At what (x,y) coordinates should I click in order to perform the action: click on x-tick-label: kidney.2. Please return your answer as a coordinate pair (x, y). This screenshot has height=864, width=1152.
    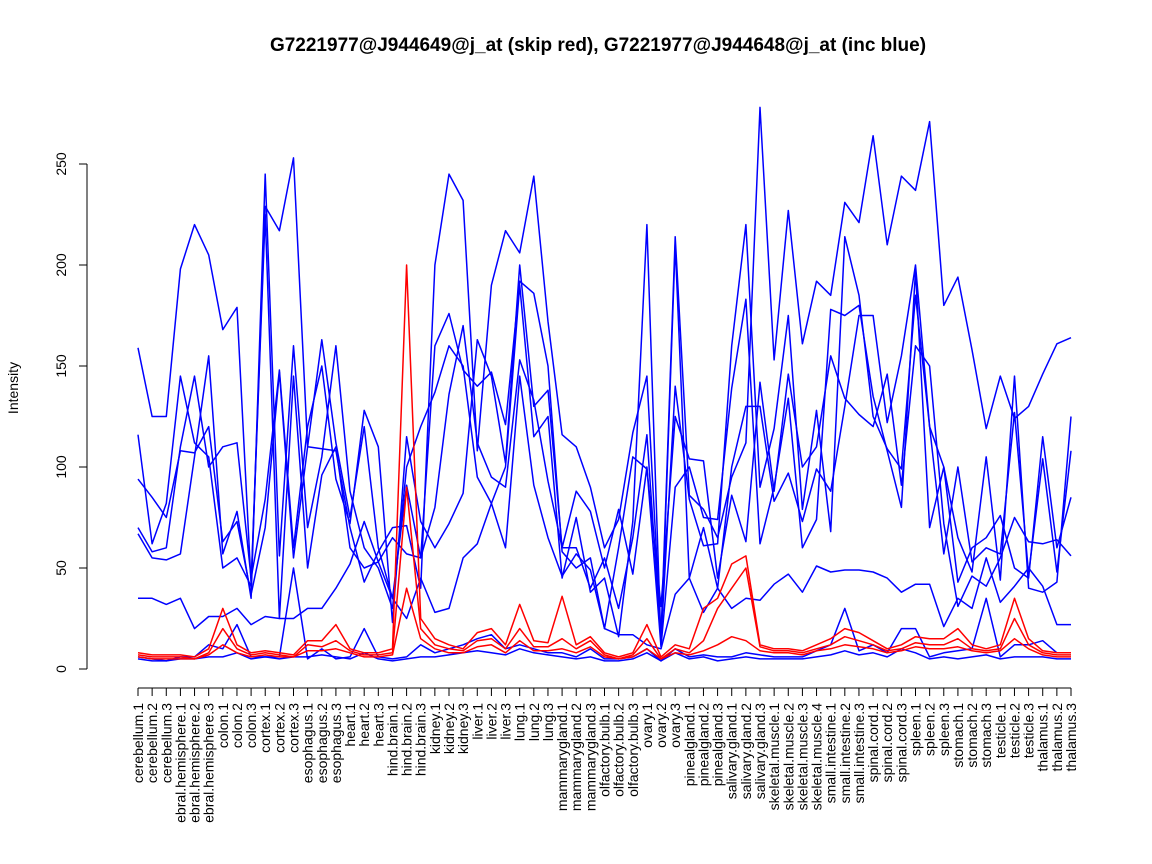
    Looking at the image, I should click on (449, 728).